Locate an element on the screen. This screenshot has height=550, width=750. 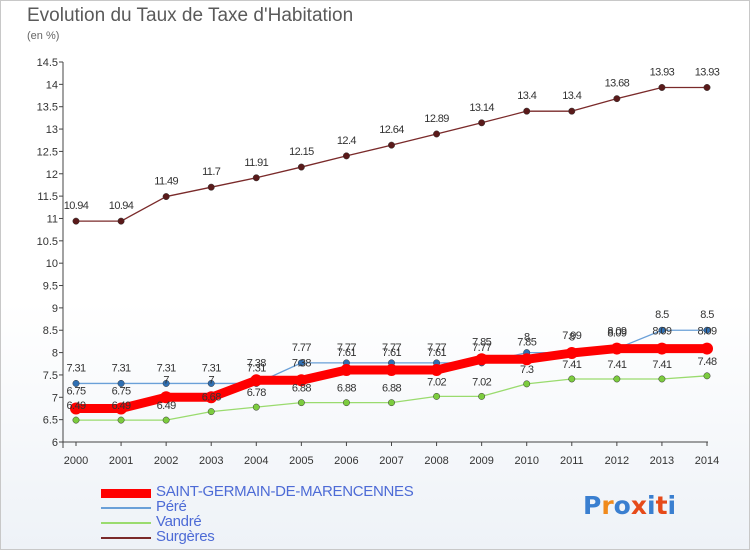
data-label: 13.4 is located at coordinates (526, 96).